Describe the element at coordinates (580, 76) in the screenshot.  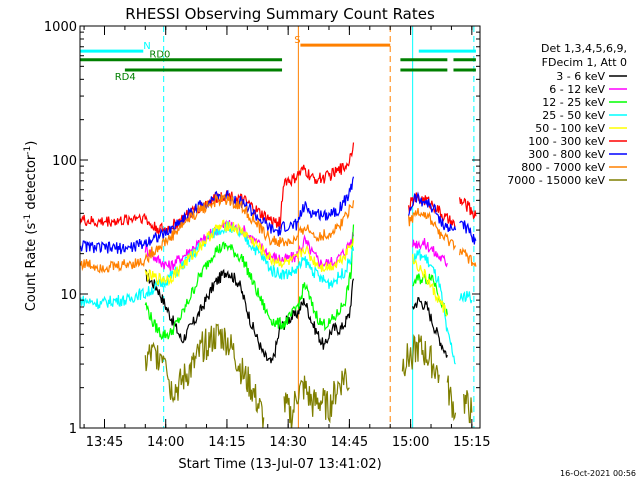
I see `legend-label-0: 3 - 6 keV` at that location.